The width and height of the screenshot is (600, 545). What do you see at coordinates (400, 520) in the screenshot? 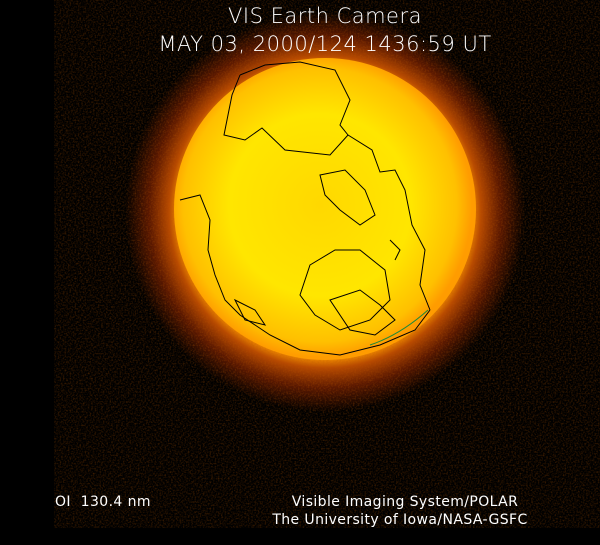
I see `institution-label: The University of Iowa/NASA-GSFC` at bounding box center [400, 520].